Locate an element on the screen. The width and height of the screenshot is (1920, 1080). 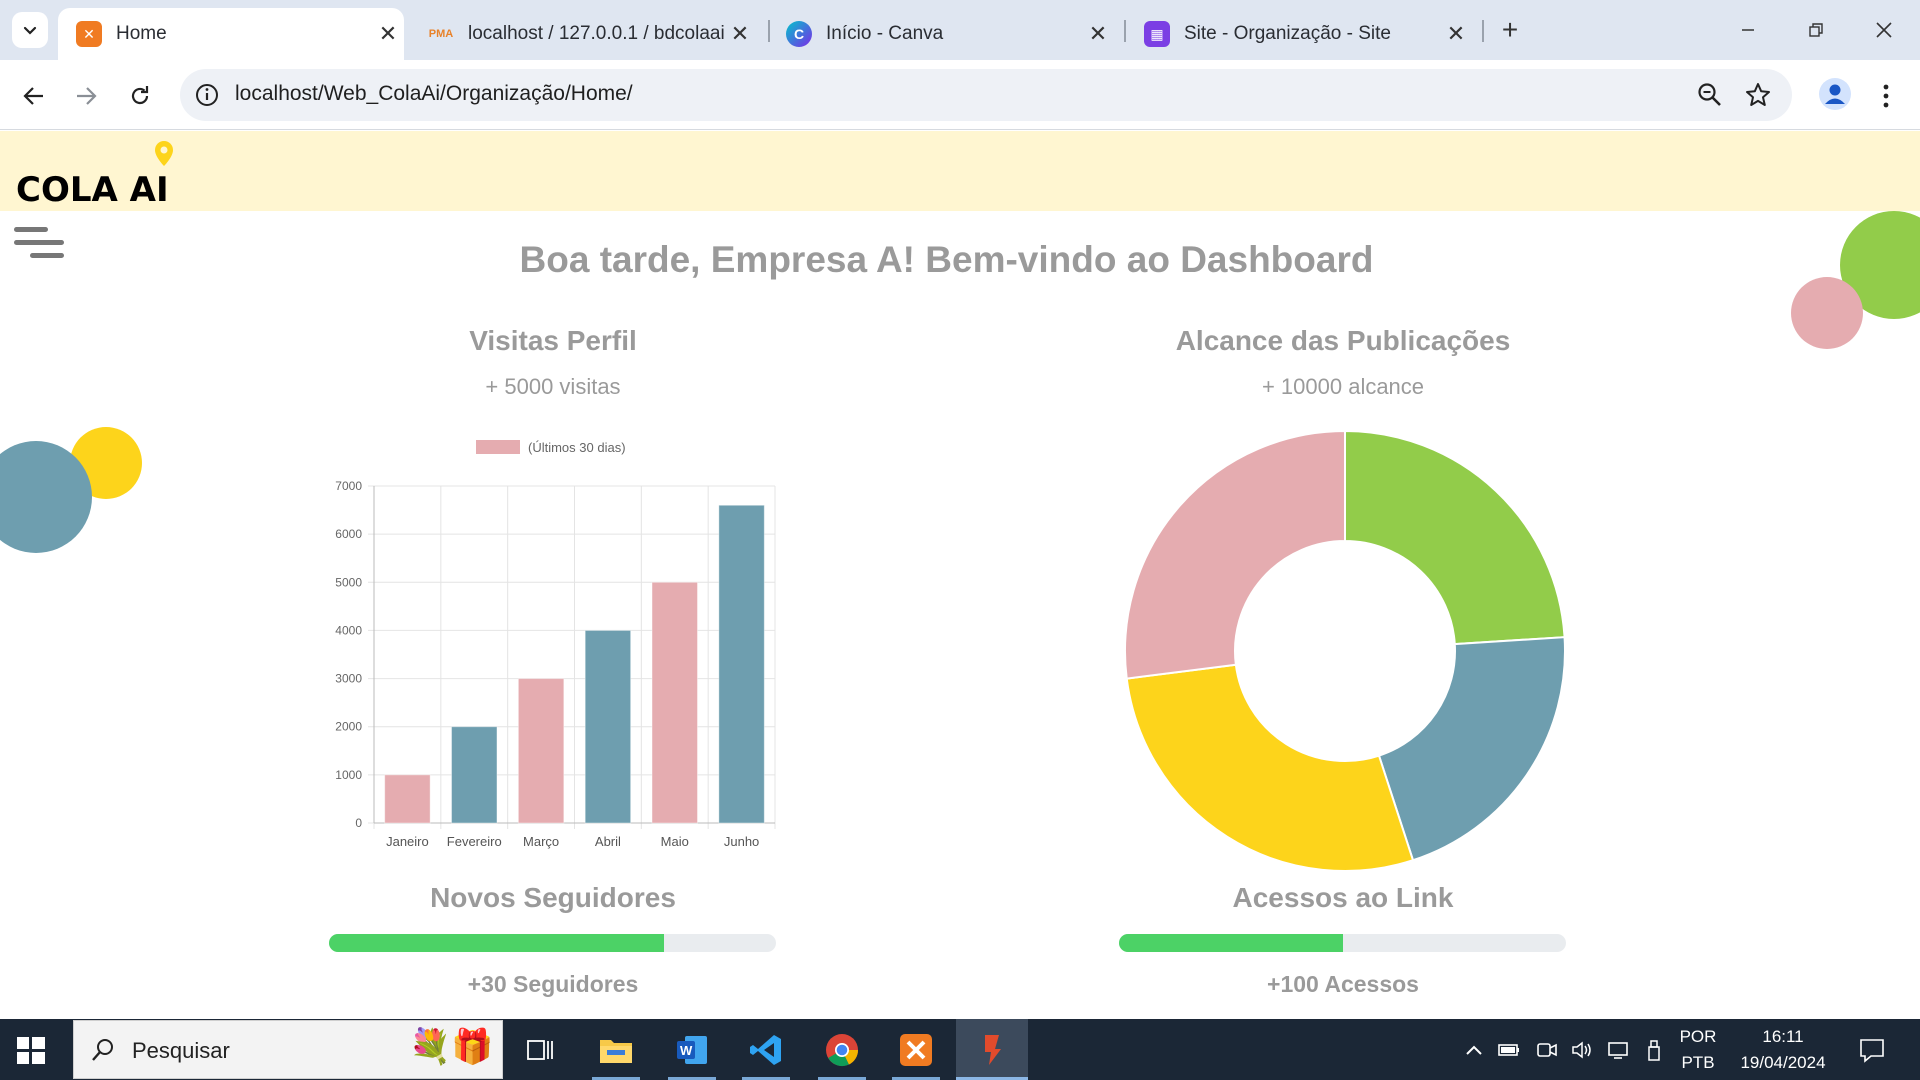
vscode-icon is located at coordinates (766, 1049).